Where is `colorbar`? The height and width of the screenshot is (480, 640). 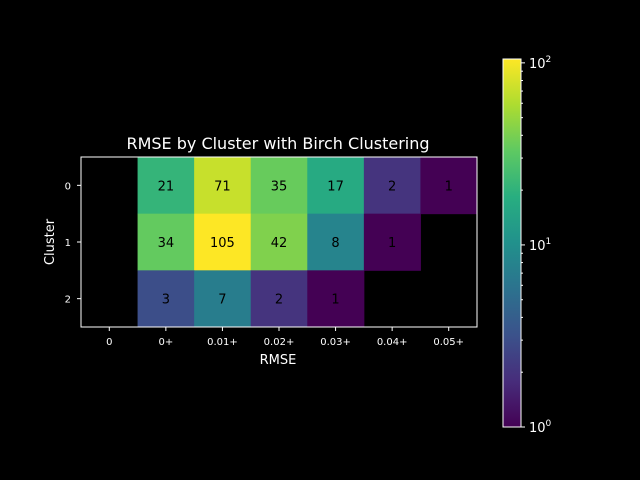 colorbar is located at coordinates (512, 243).